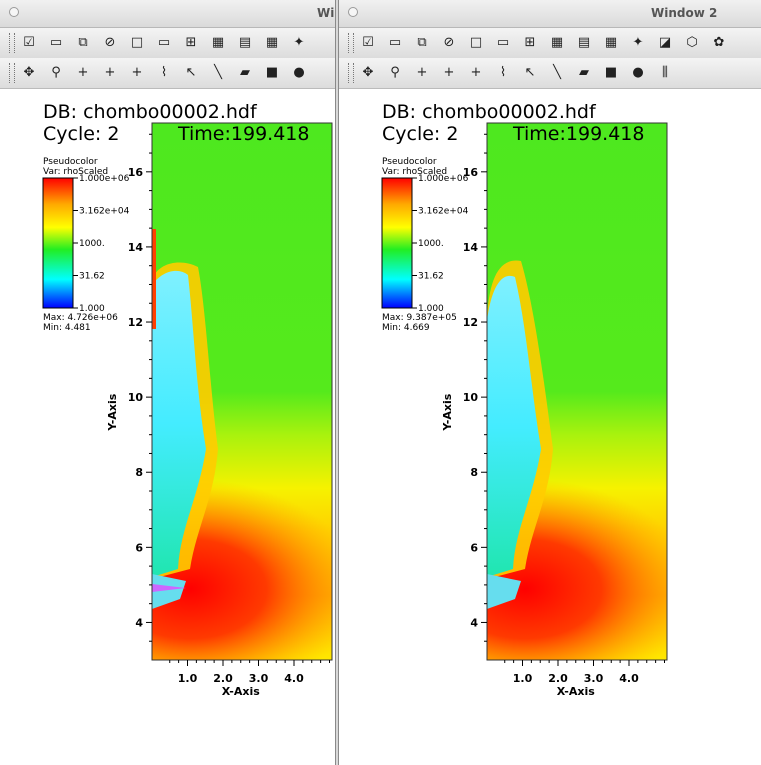 The height and width of the screenshot is (765, 761). I want to click on y-tick-label: 6, so click(474, 547).